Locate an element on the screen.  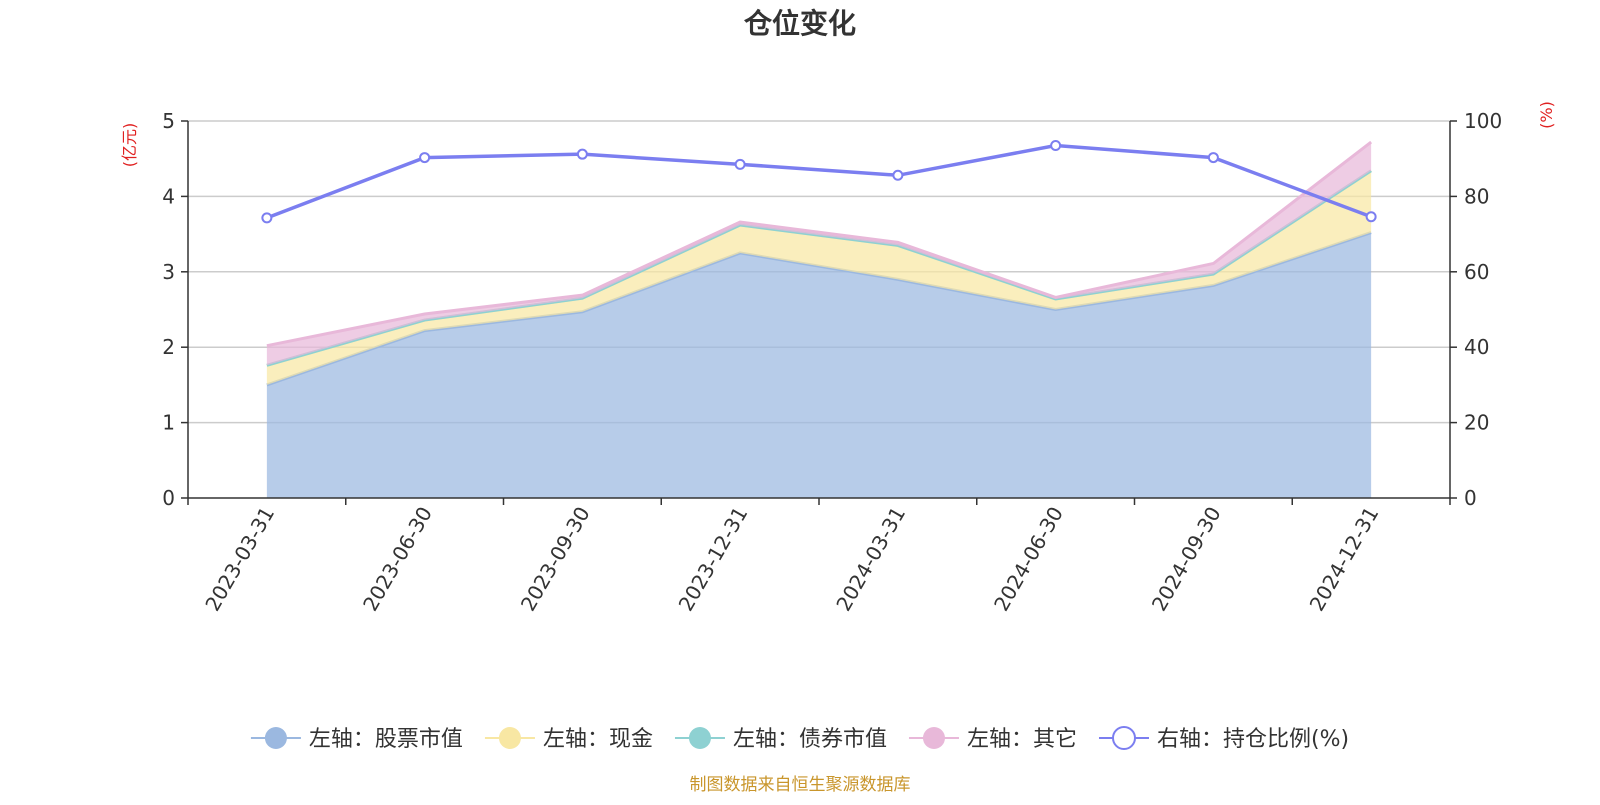
x-tick-label: 2023-09-30 is located at coordinates (555, 559).